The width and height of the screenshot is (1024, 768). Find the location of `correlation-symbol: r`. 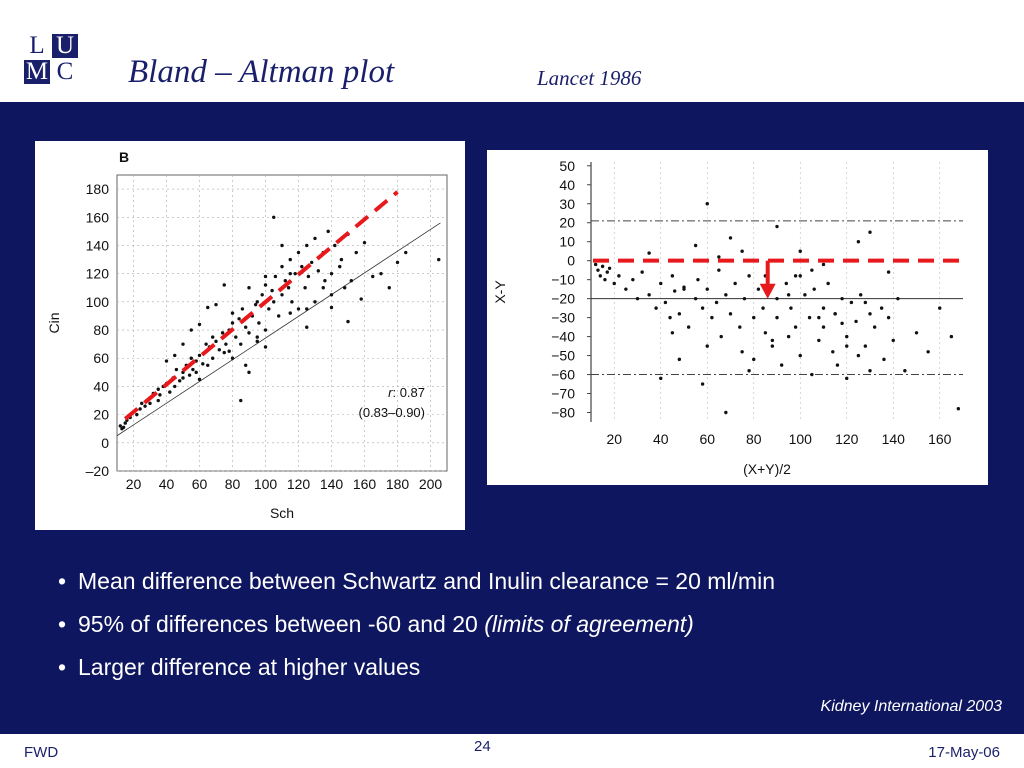

correlation-symbol: r is located at coordinates (390, 392).